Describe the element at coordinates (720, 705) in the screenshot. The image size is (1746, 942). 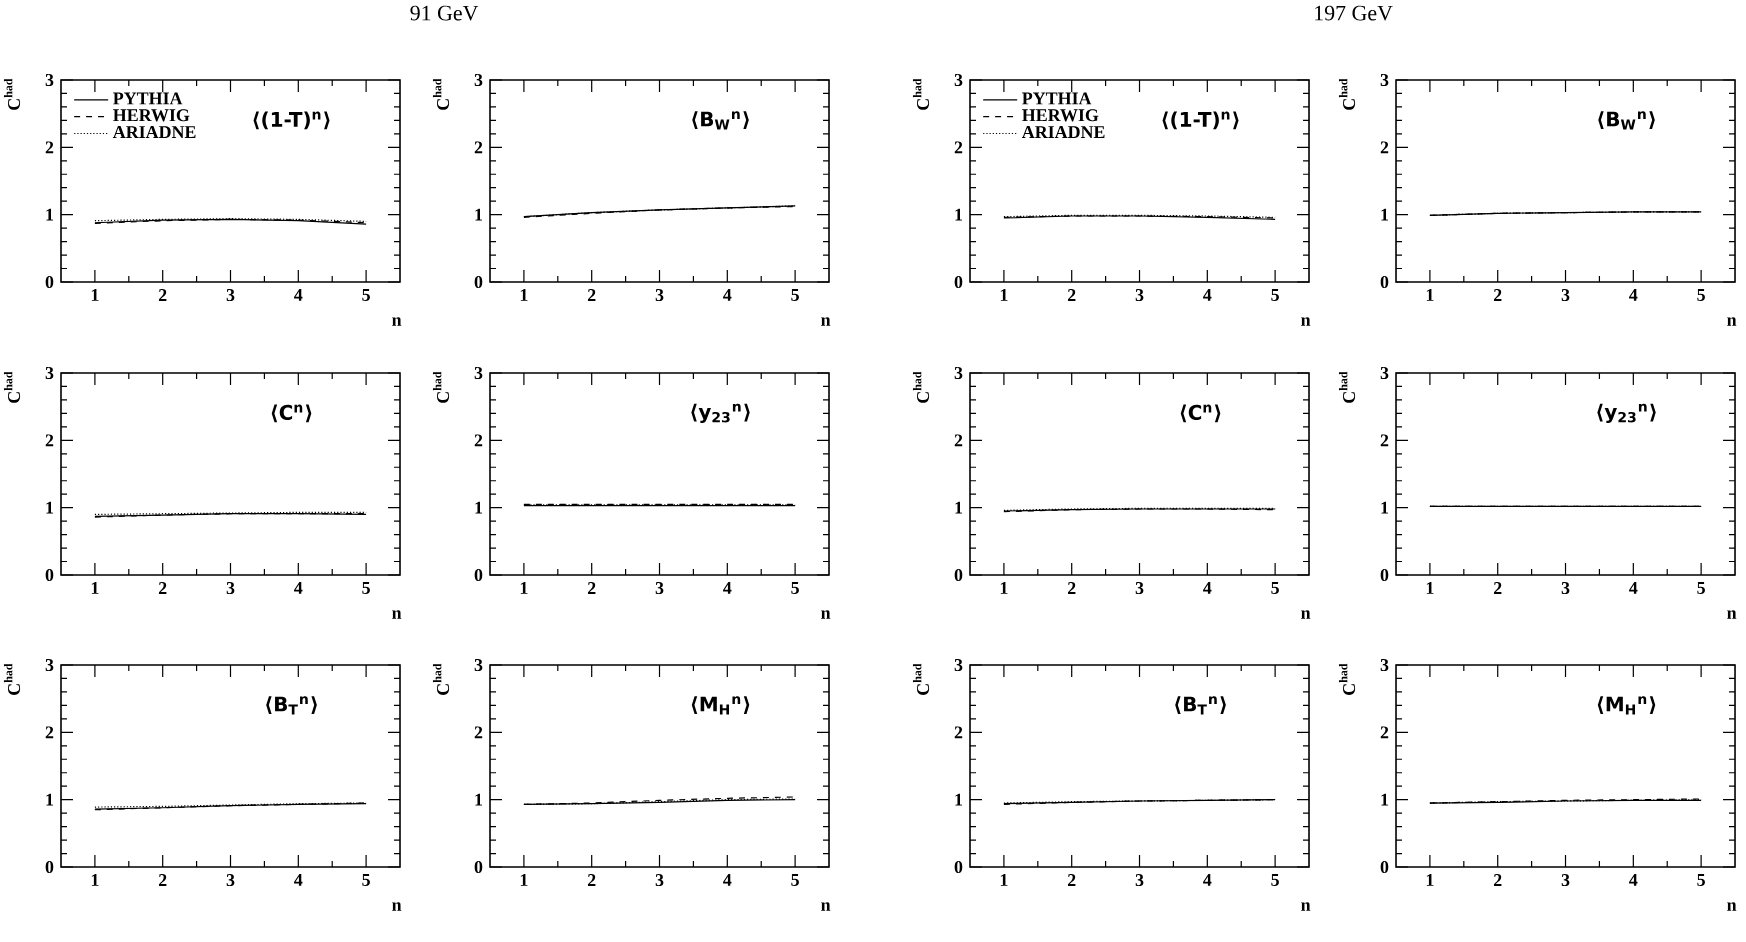
I see `annotation: ⟨M$_{H}$$^{n}$⟩` at that location.